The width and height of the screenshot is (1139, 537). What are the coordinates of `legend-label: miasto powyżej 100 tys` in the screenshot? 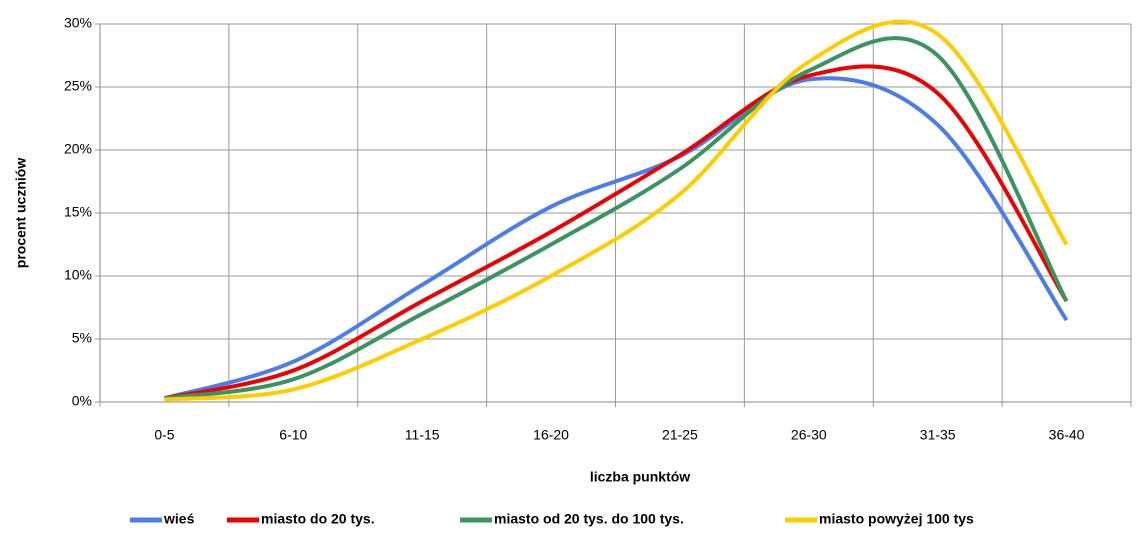 It's located at (896, 519).